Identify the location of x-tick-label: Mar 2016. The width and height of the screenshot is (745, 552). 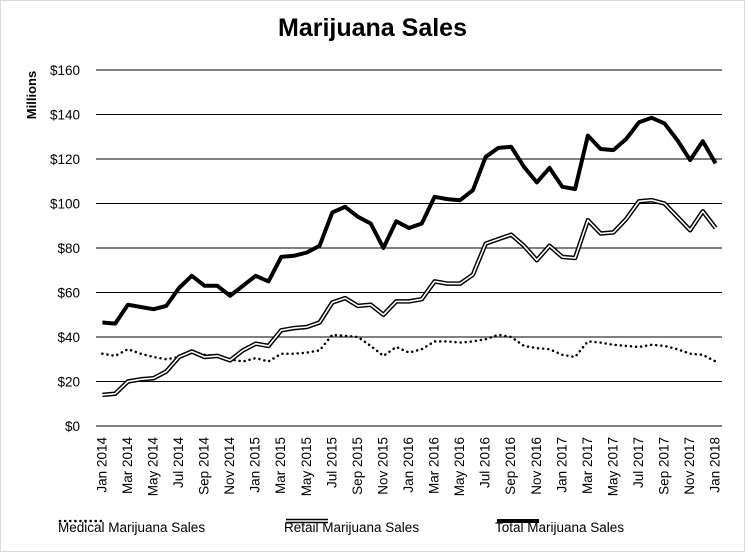
(434, 465).